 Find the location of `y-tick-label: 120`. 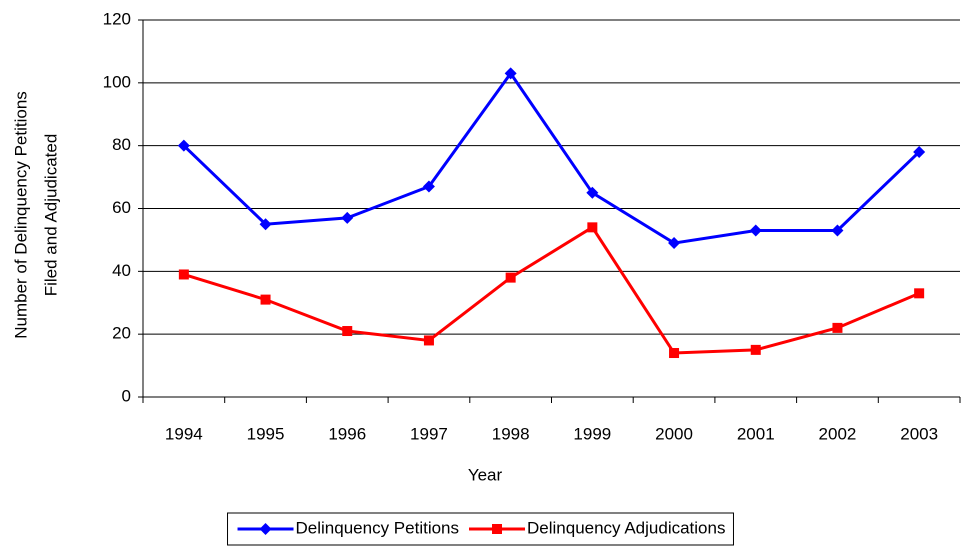

y-tick-label: 120 is located at coordinates (117, 18).